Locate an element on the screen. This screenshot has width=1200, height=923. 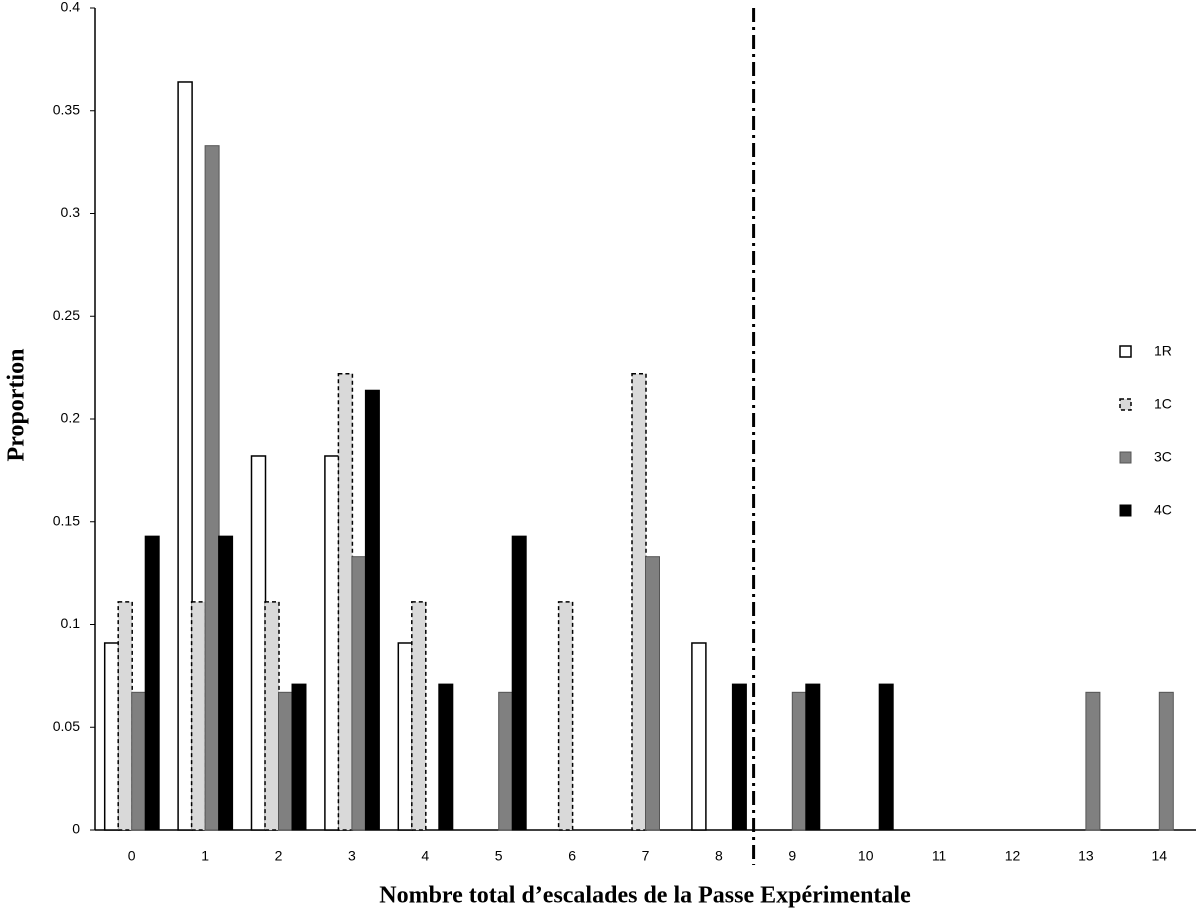
y-tick-label: 0.25 is located at coordinates (66, 315).